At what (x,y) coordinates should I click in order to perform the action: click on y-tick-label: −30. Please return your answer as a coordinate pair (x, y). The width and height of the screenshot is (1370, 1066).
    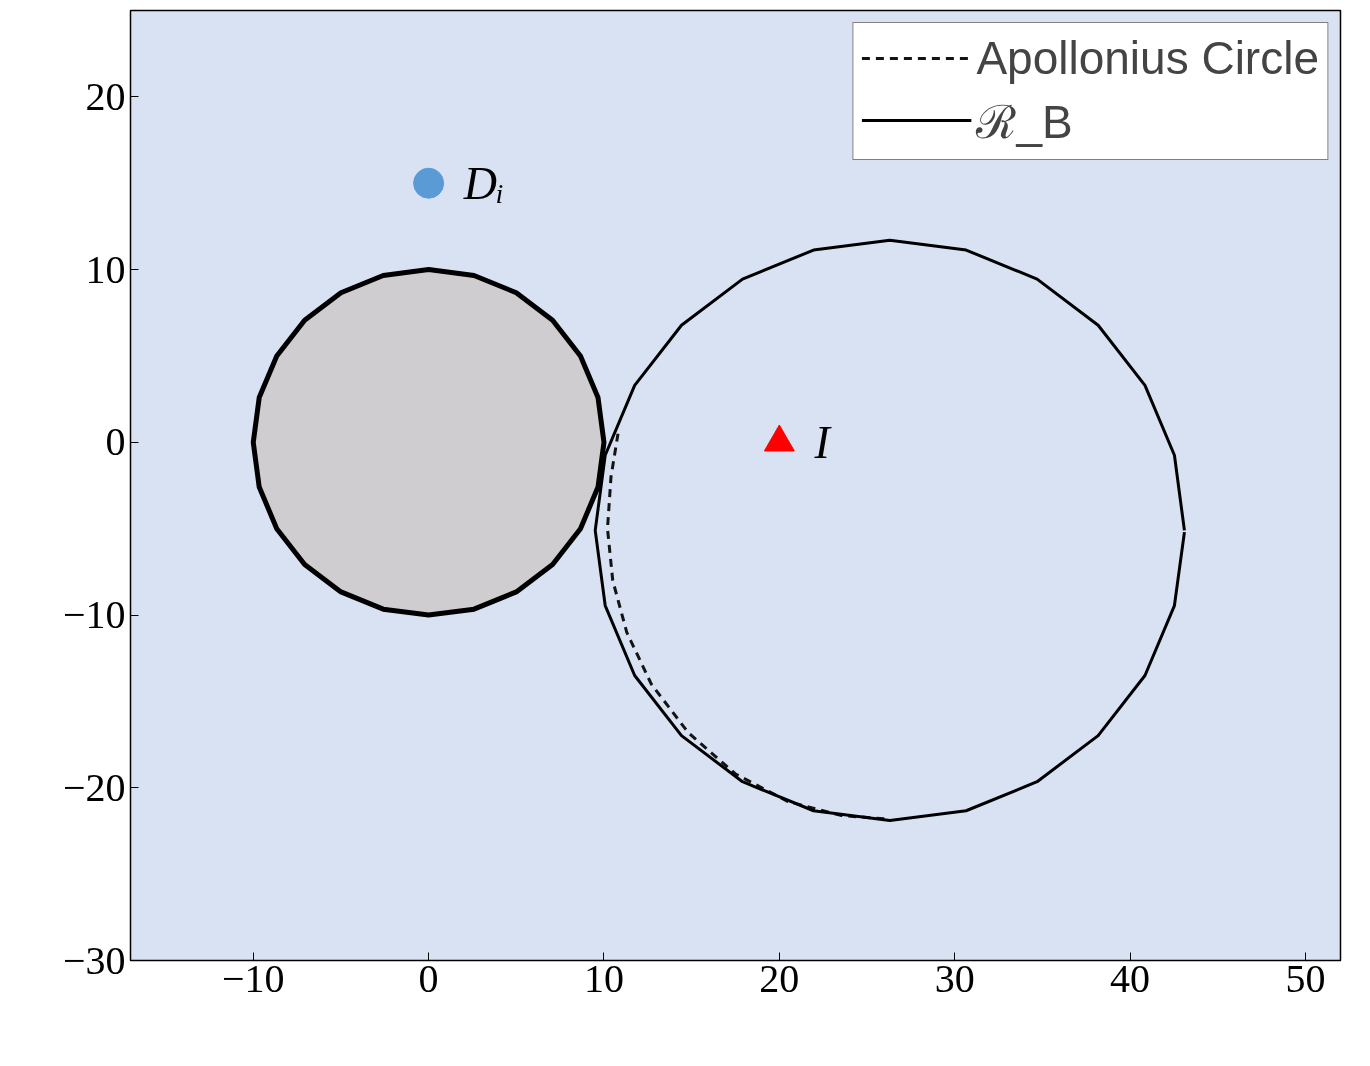
    Looking at the image, I should click on (94, 960).